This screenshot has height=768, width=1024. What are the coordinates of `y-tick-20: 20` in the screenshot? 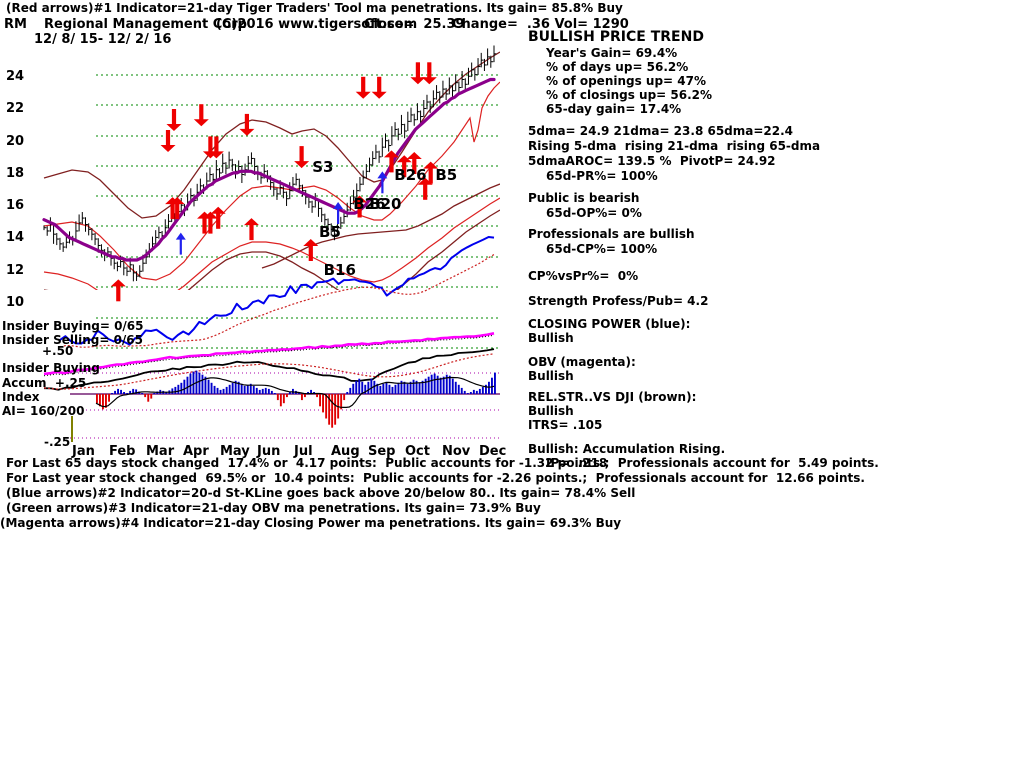 It's located at (15, 141).